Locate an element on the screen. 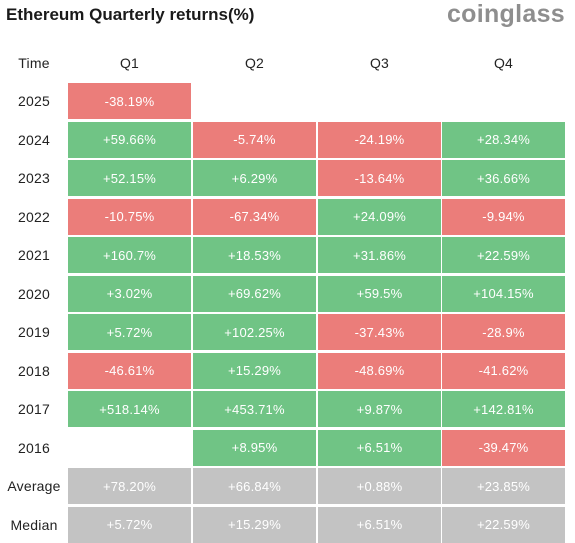  row-label-2020: 2020 is located at coordinates (34, 293).